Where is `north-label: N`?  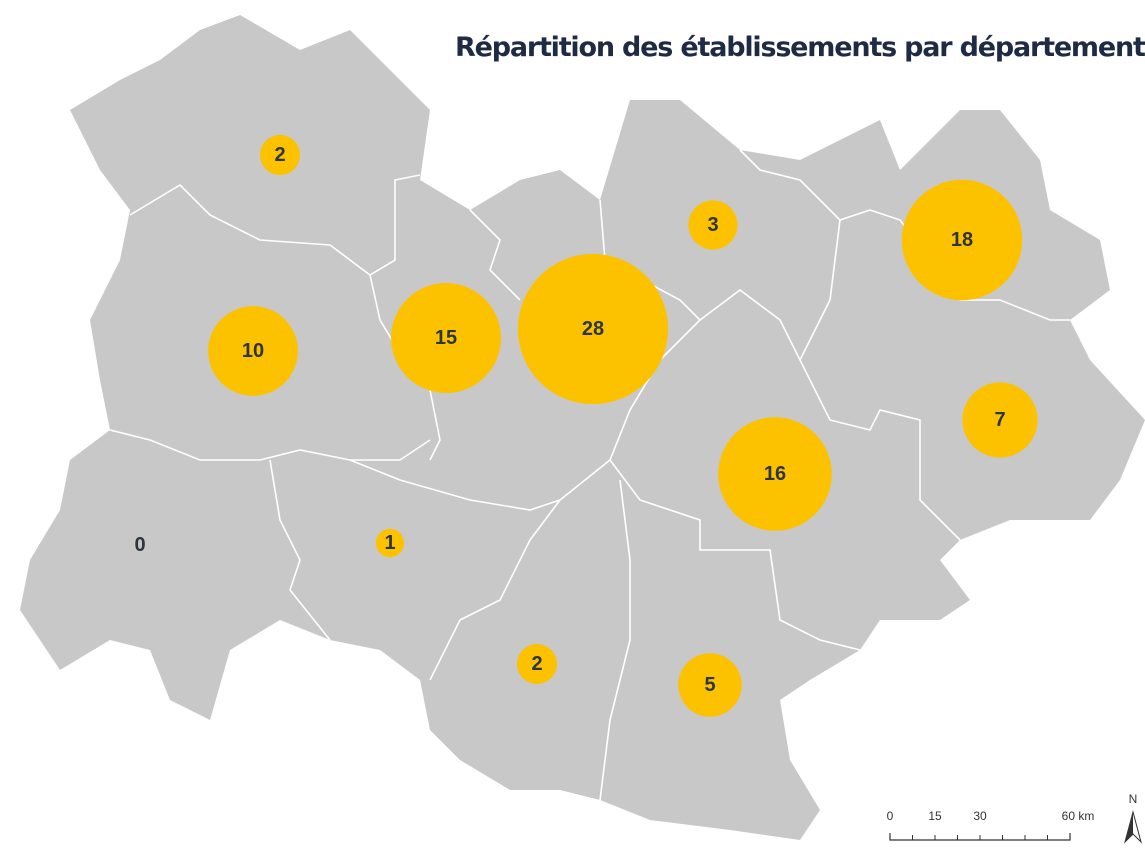
north-label: N is located at coordinates (1133, 799).